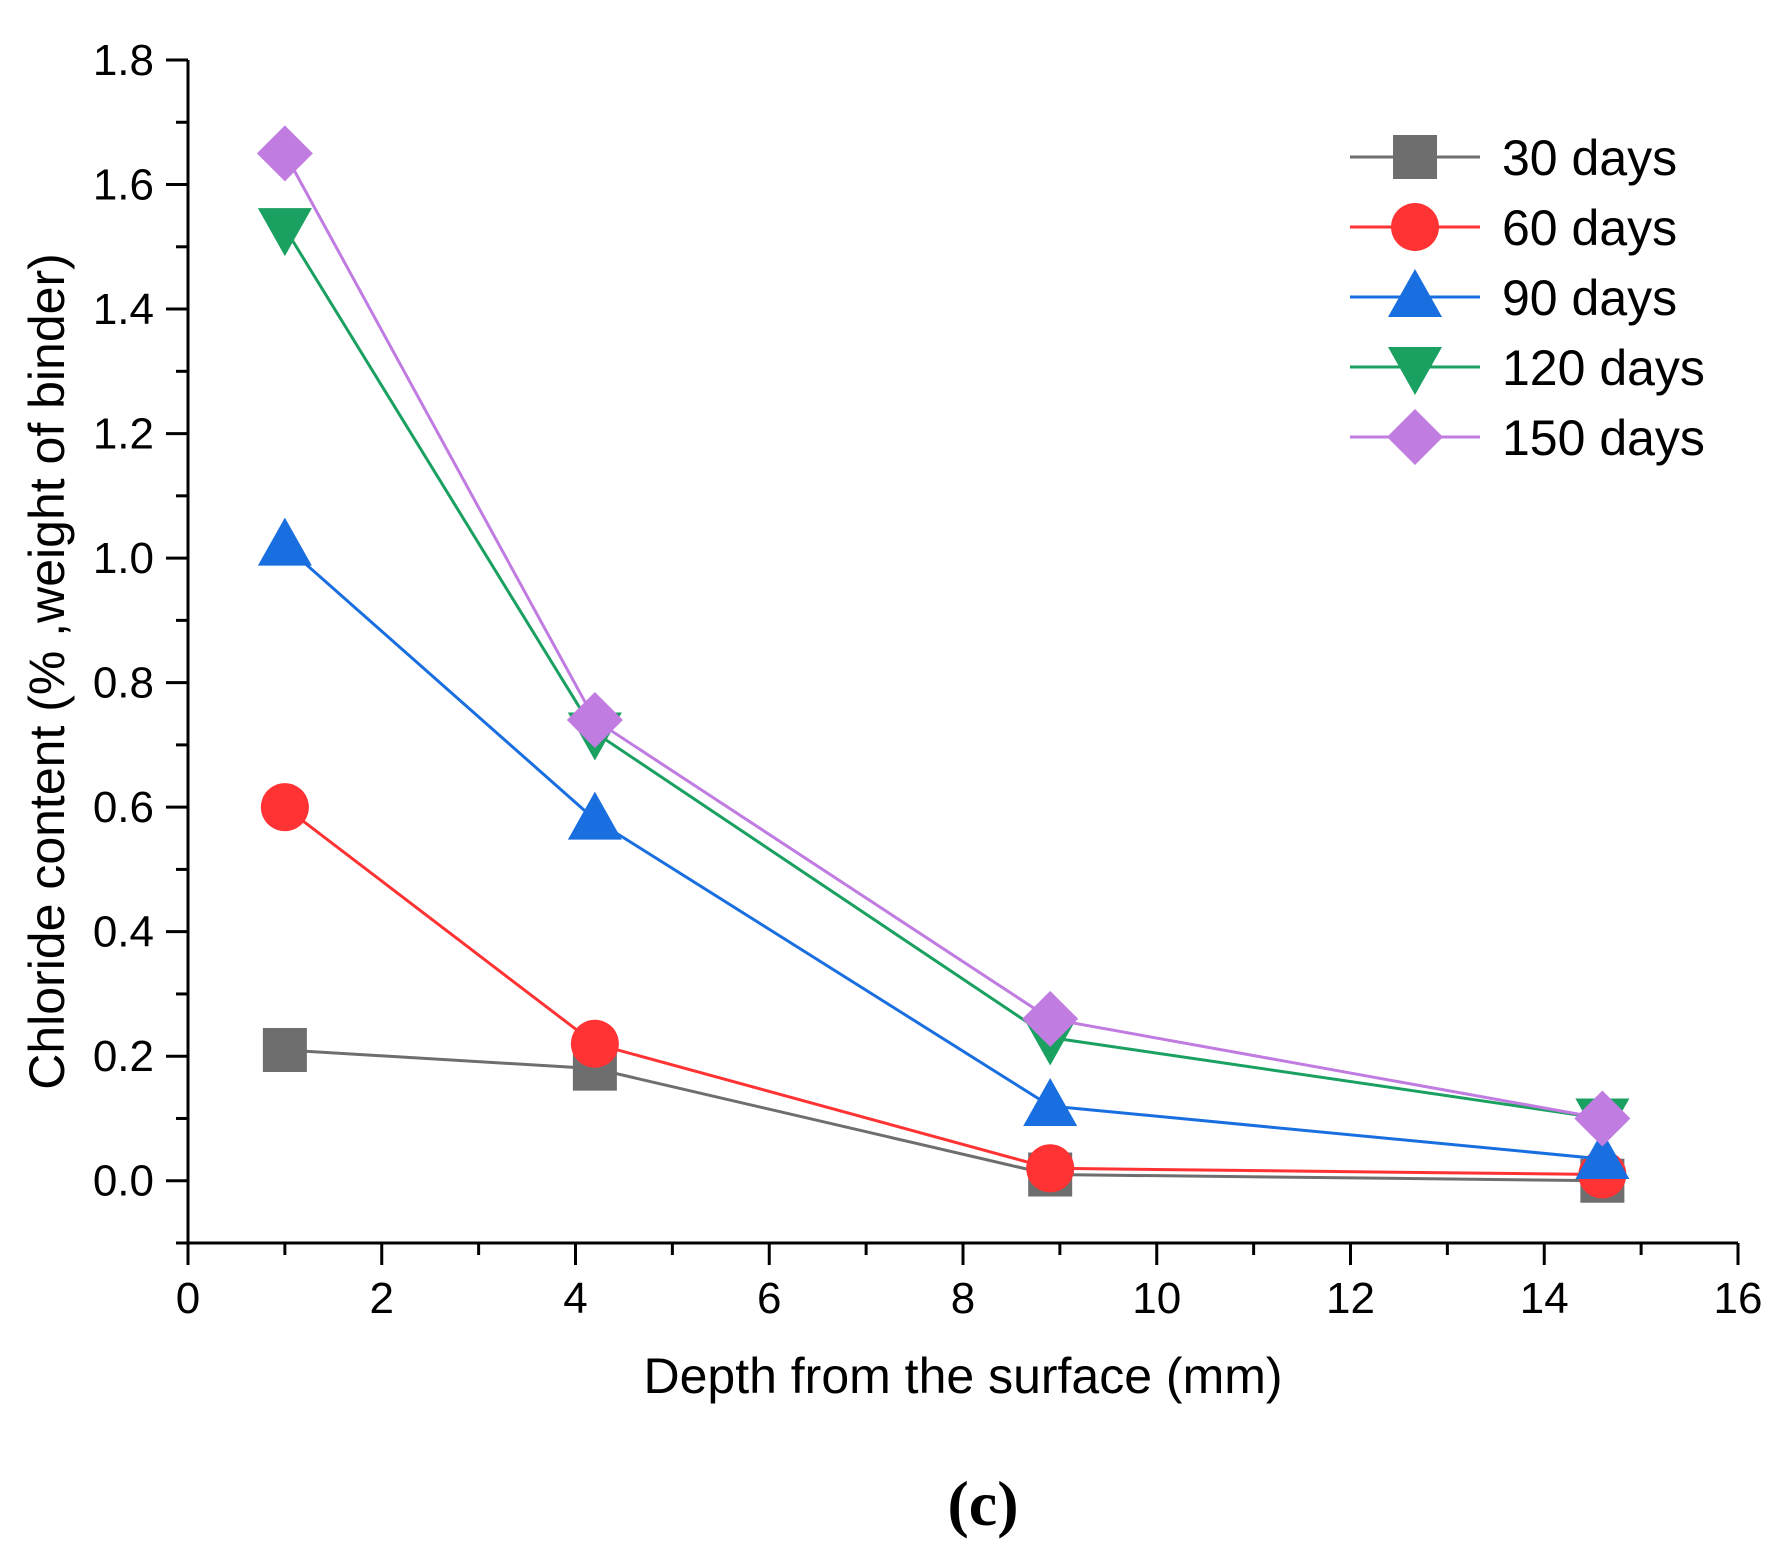 Image resolution: width=1772 pixels, height=1554 pixels. What do you see at coordinates (963, 1298) in the screenshot?
I see `x-tick-label: 8` at bounding box center [963, 1298].